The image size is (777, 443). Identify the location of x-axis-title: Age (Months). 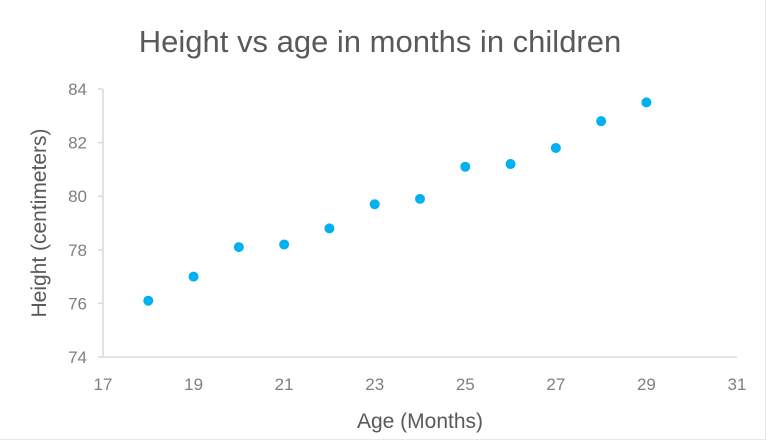
(420, 421).